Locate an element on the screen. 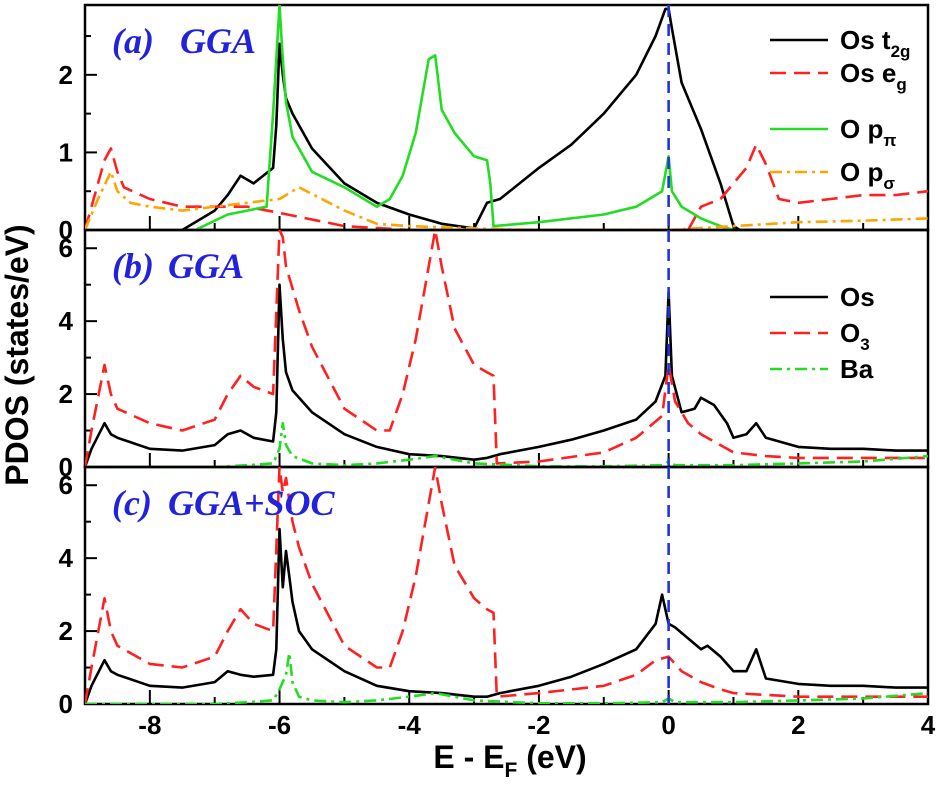 The image size is (938, 788). panel-method: GGA+SOC is located at coordinates (252, 503).